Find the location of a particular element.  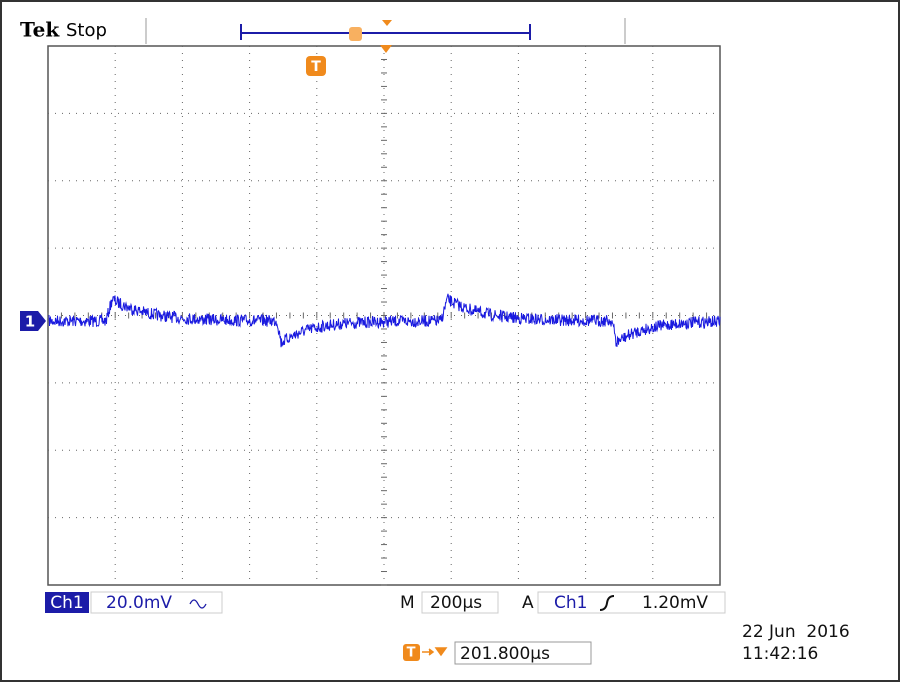

timebase-box is located at coordinates (460, 602).